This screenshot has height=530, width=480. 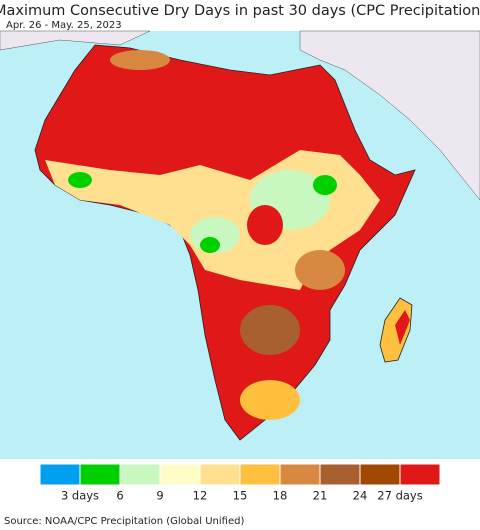 What do you see at coordinates (200, 496) in the screenshot?
I see `legend-label: 12` at bounding box center [200, 496].